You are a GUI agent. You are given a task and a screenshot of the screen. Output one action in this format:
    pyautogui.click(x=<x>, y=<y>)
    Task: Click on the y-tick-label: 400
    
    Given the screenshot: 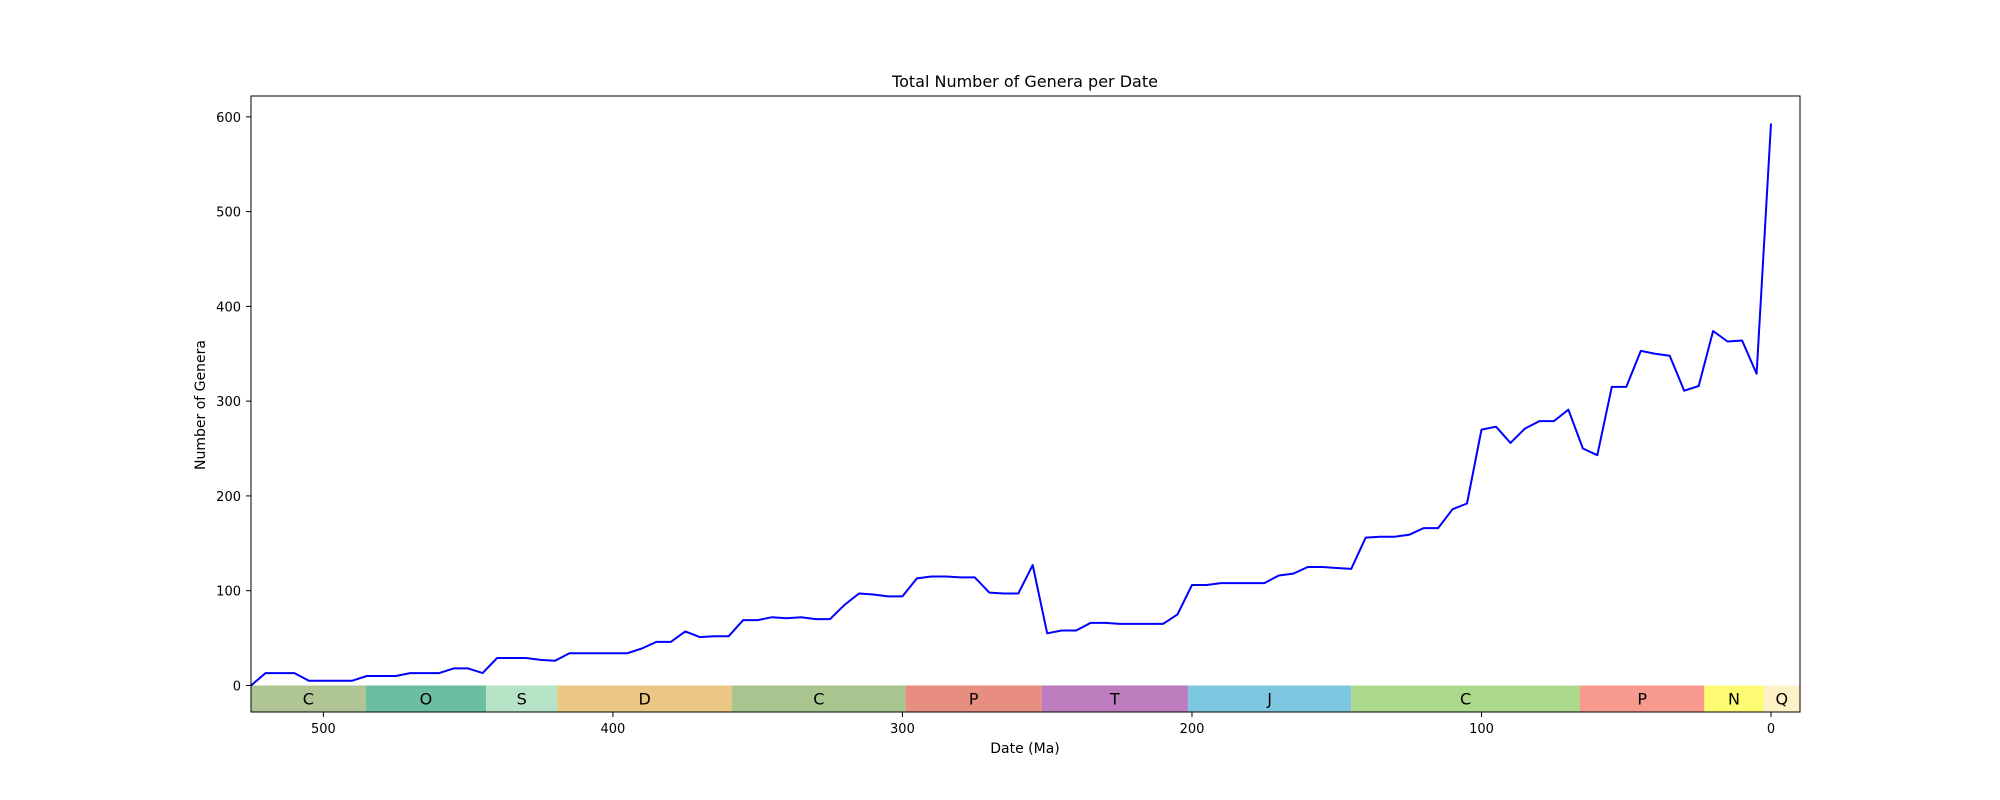 What is the action you would take?
    pyautogui.click(x=228, y=307)
    